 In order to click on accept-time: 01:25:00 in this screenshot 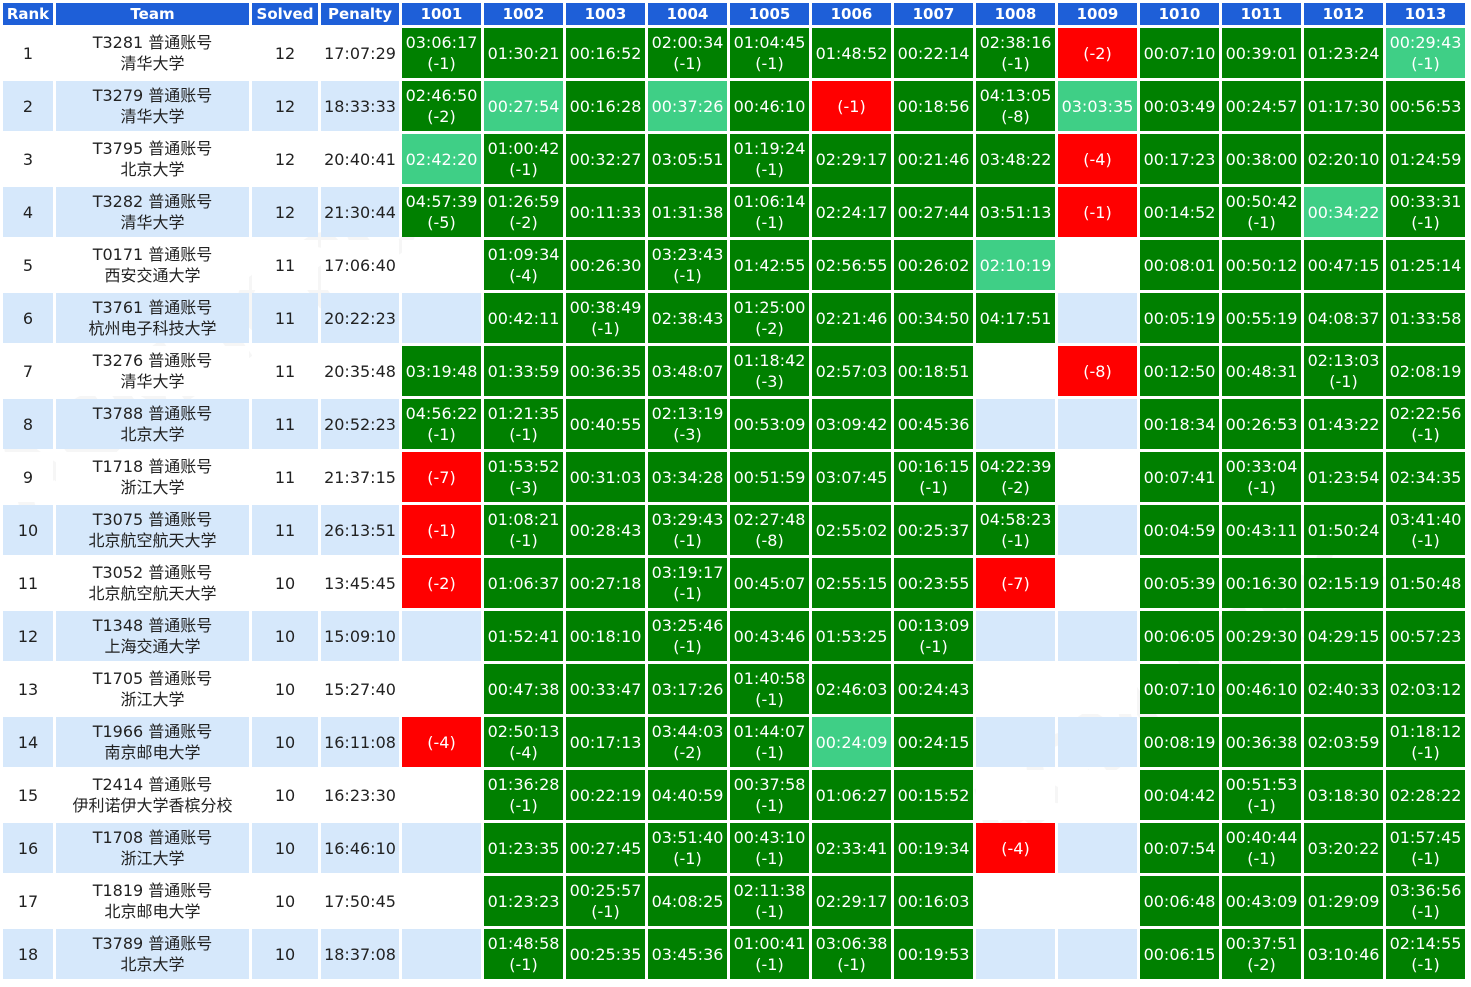, I will do `click(769, 307)`.